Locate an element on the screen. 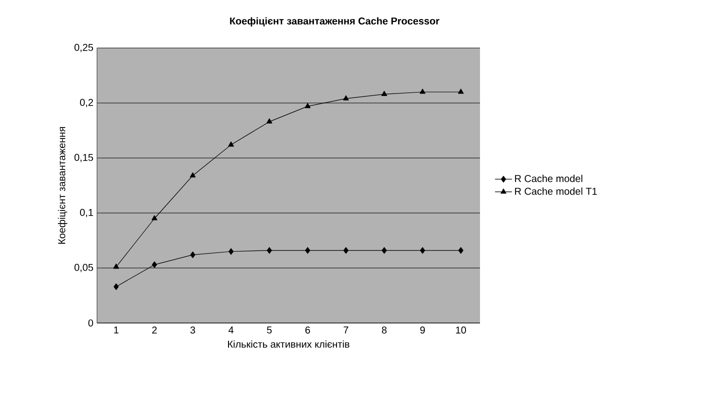 The height and width of the screenshot is (407, 709). x-axis-title: Кількість активних клієнтів is located at coordinates (289, 344).